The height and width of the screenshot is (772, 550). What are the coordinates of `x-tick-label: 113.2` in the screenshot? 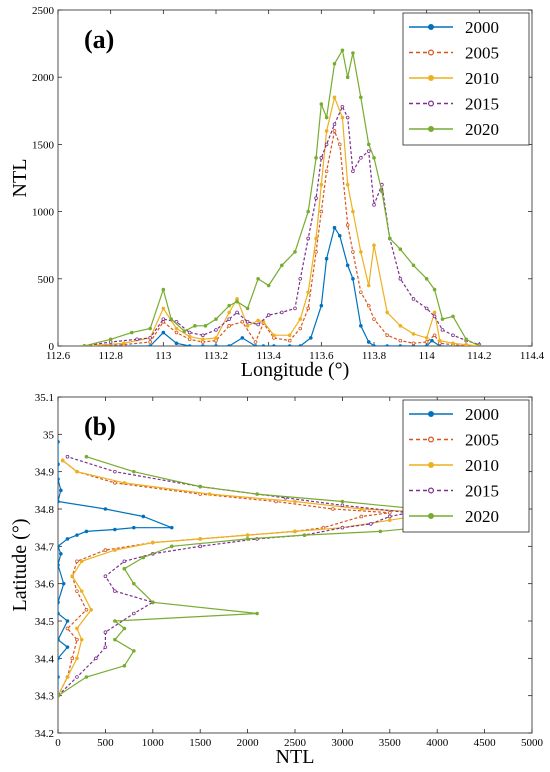 It's located at (216, 356).